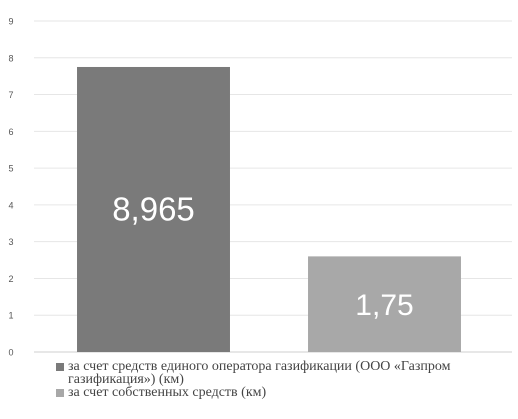  What do you see at coordinates (10, 132) in the screenshot?
I see `y-tick-label: 6` at bounding box center [10, 132].